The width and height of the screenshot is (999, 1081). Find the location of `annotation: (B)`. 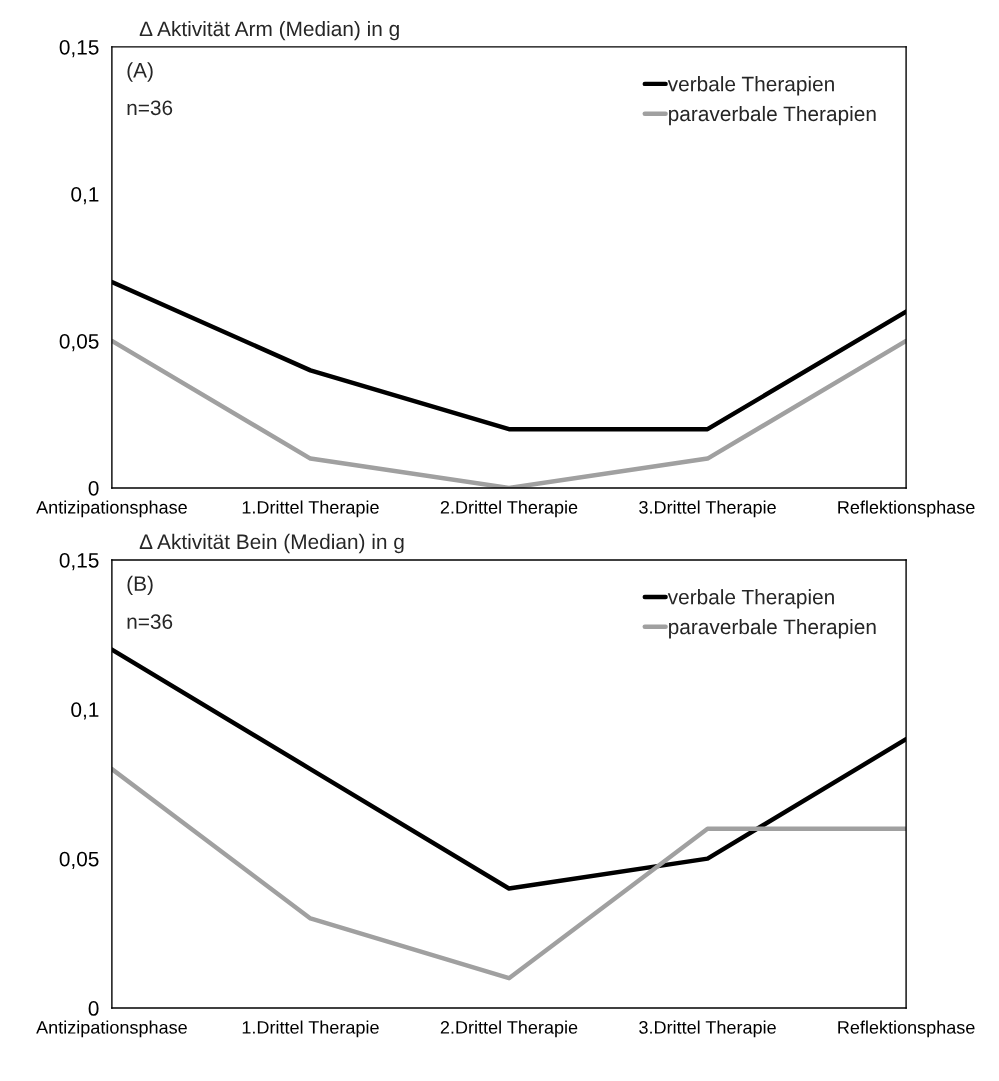

annotation: (B) is located at coordinates (140, 585).